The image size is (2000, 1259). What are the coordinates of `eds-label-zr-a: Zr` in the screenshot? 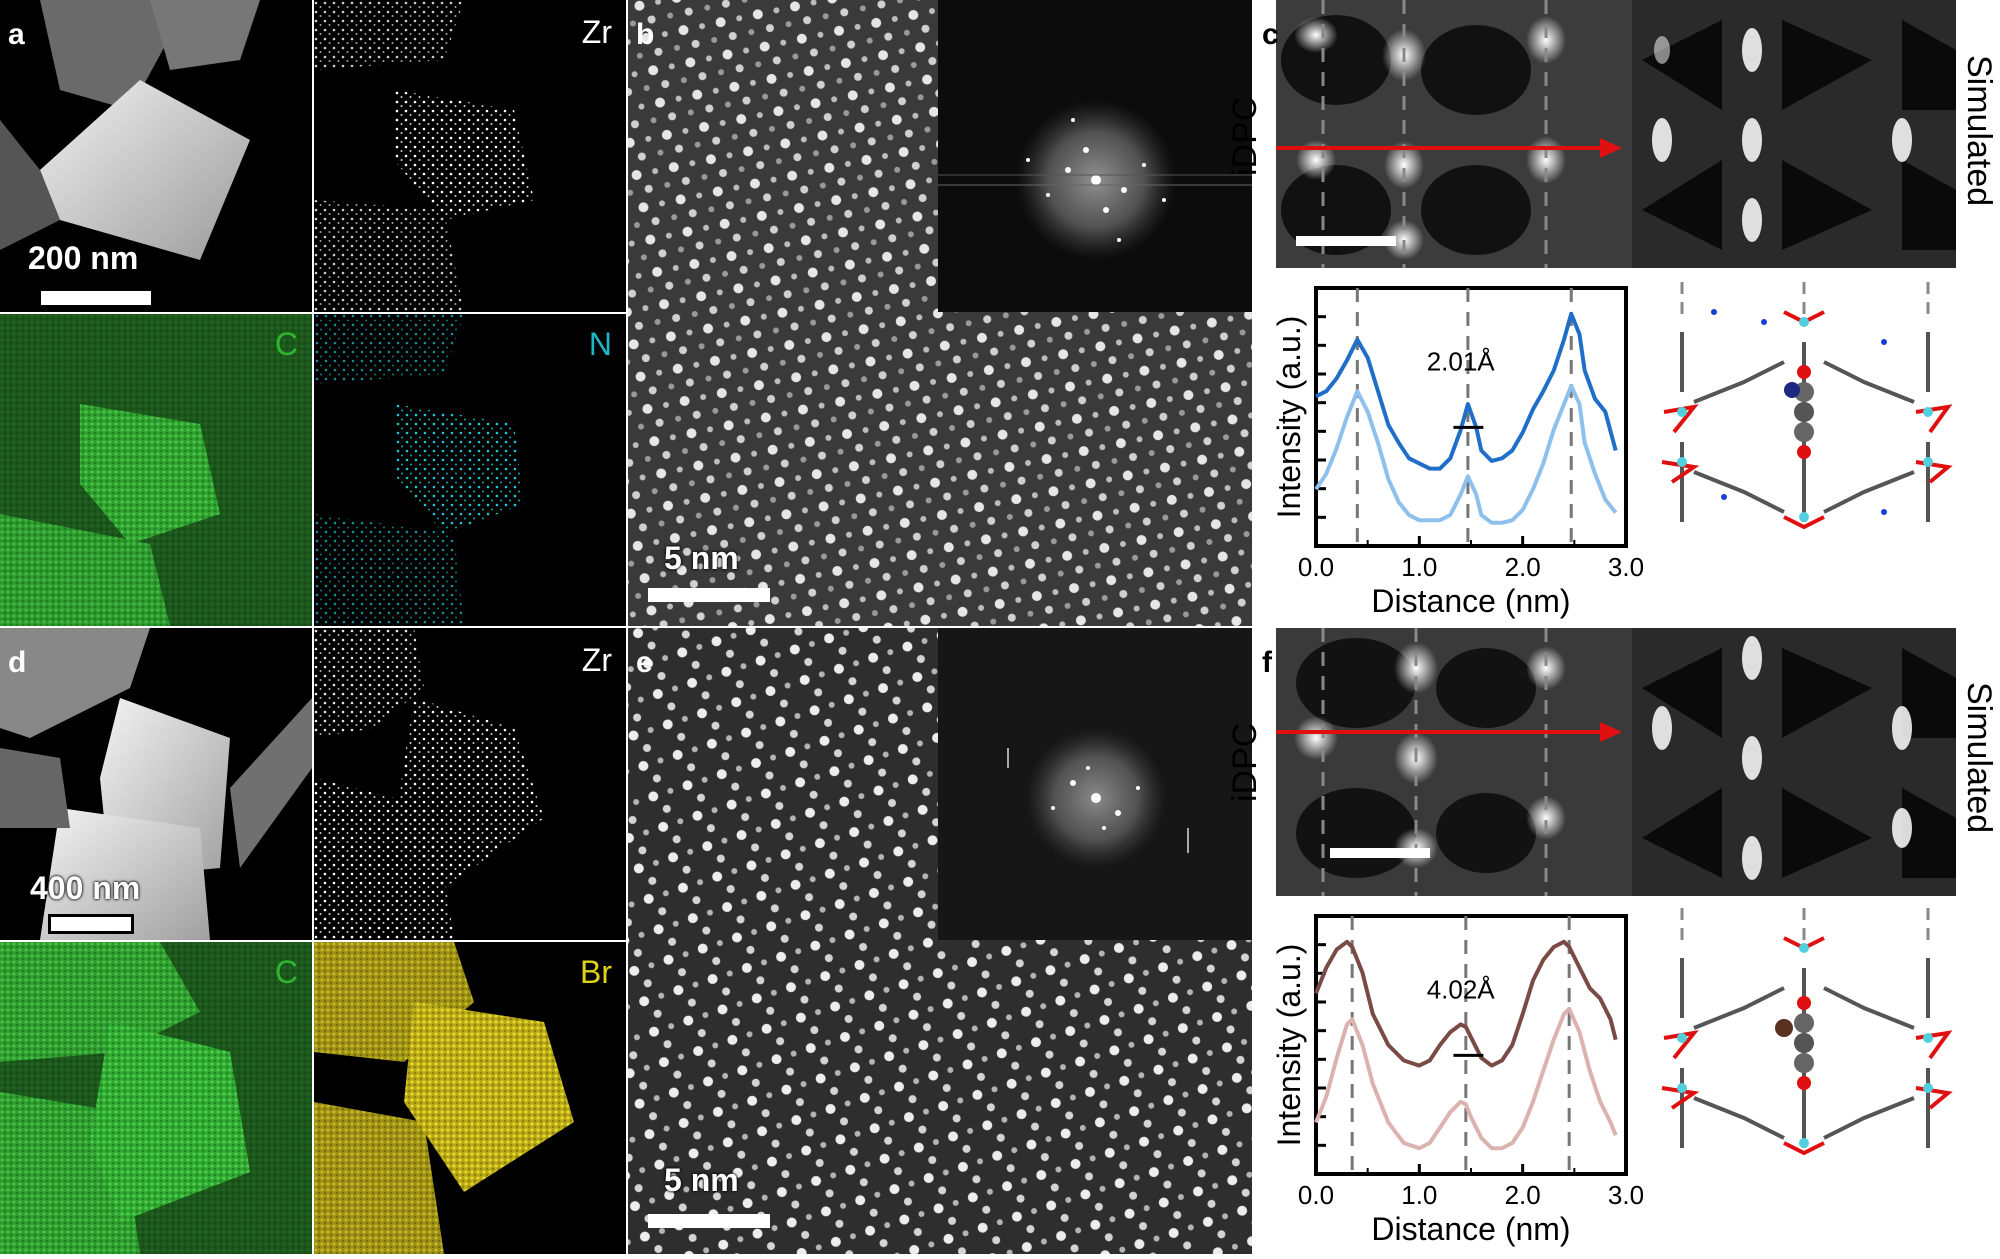 It's located at (596, 32).